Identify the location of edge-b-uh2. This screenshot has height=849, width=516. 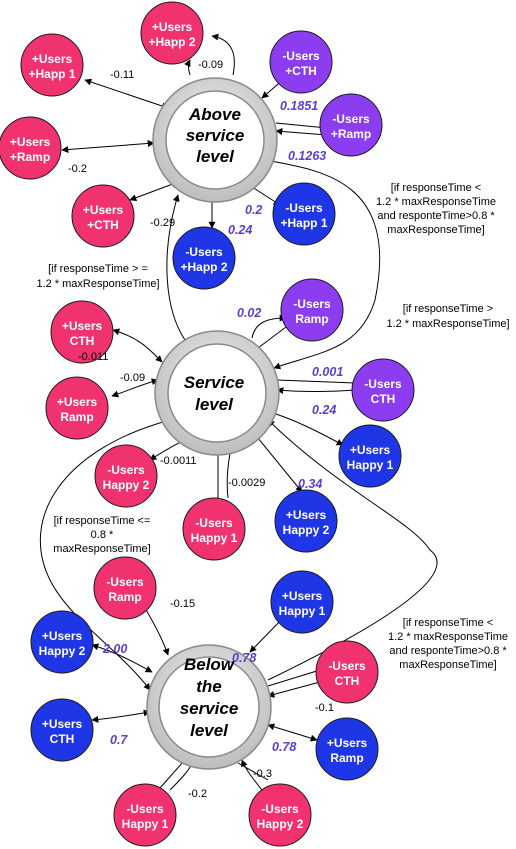
(122, 658).